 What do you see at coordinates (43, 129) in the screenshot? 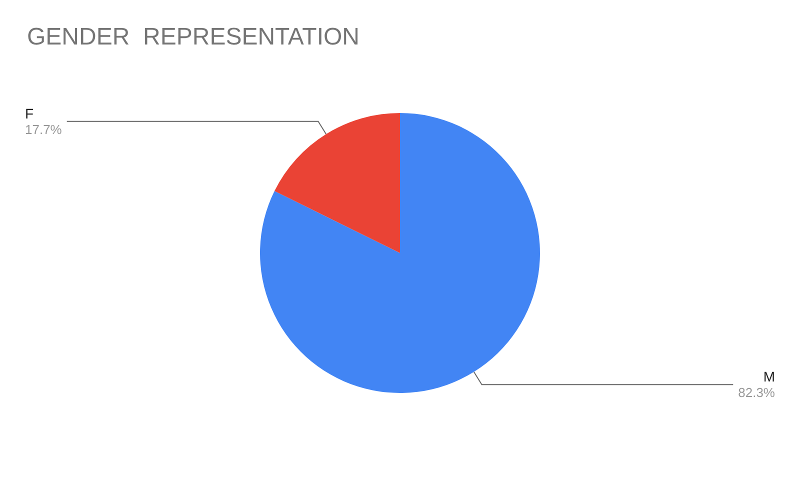
I see `data-label: 17.7%` at bounding box center [43, 129].